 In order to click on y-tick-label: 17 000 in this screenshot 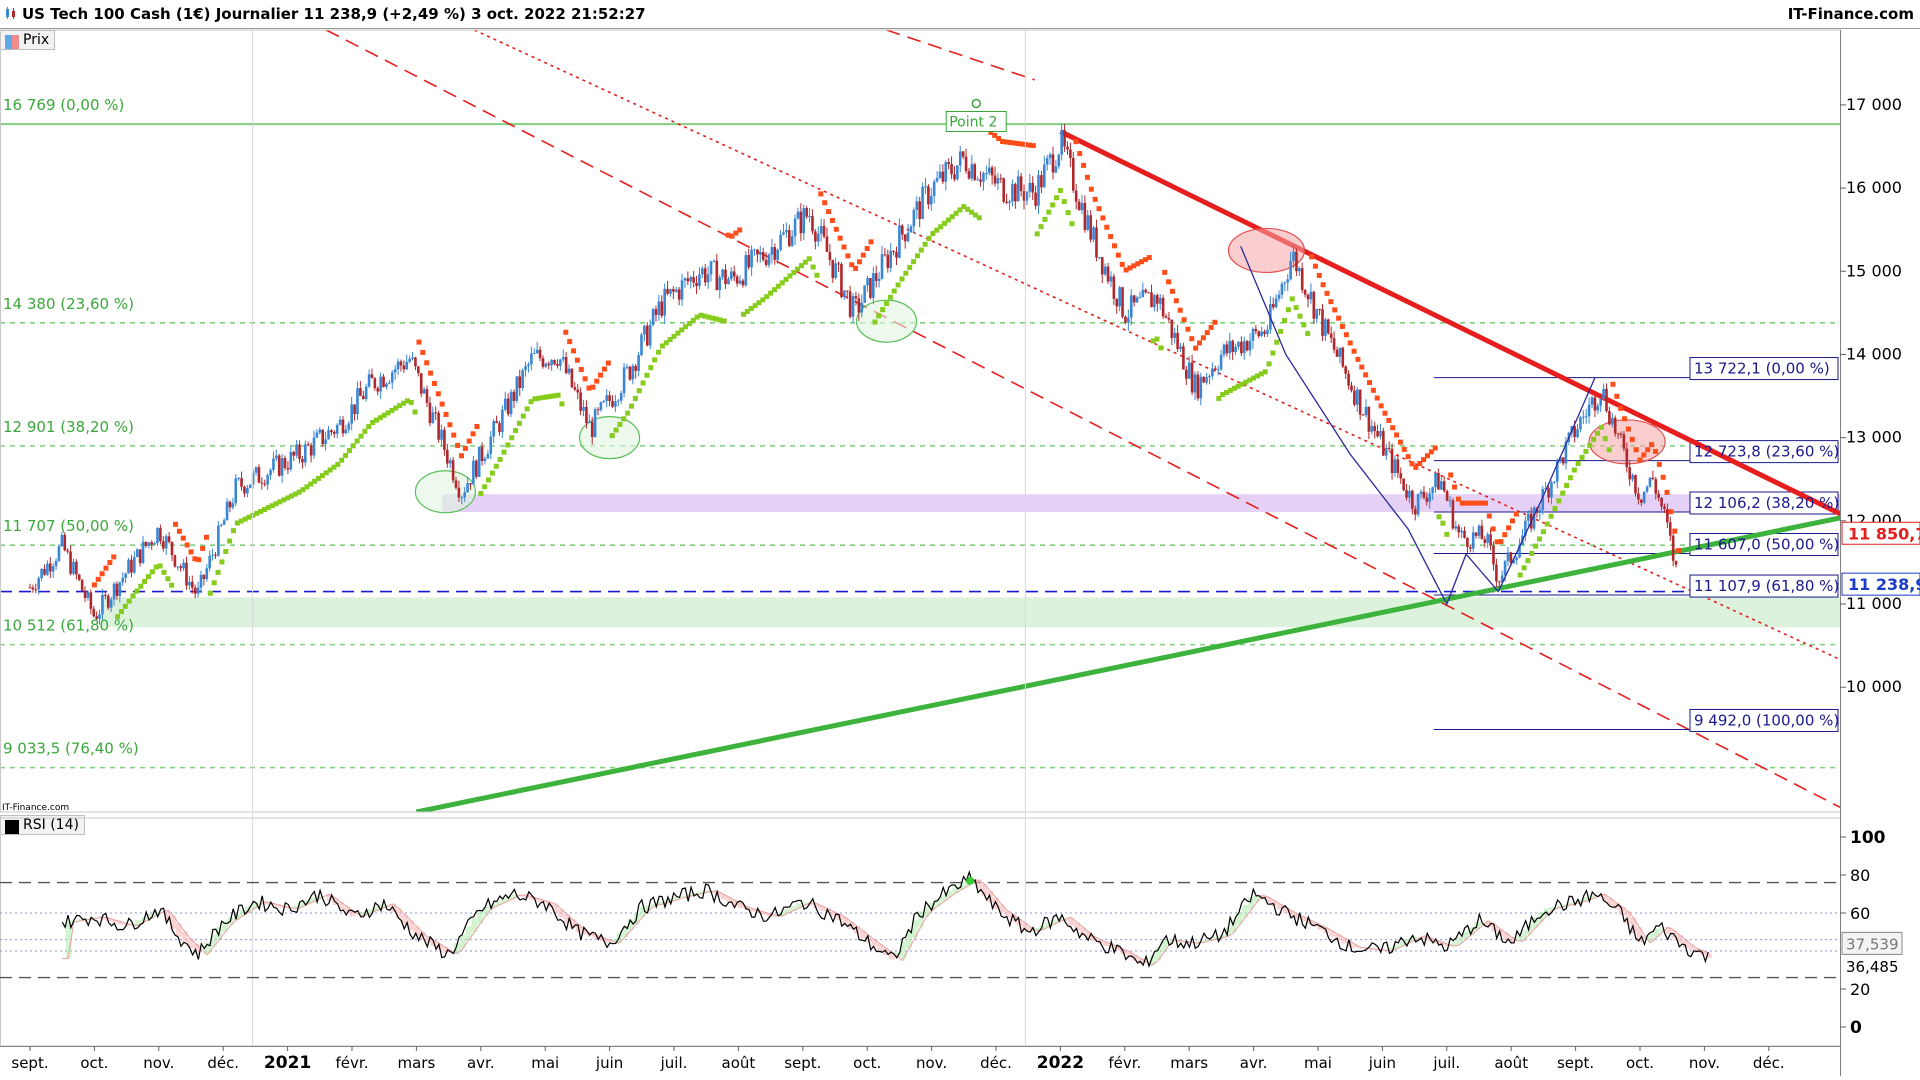, I will do `click(1874, 104)`.